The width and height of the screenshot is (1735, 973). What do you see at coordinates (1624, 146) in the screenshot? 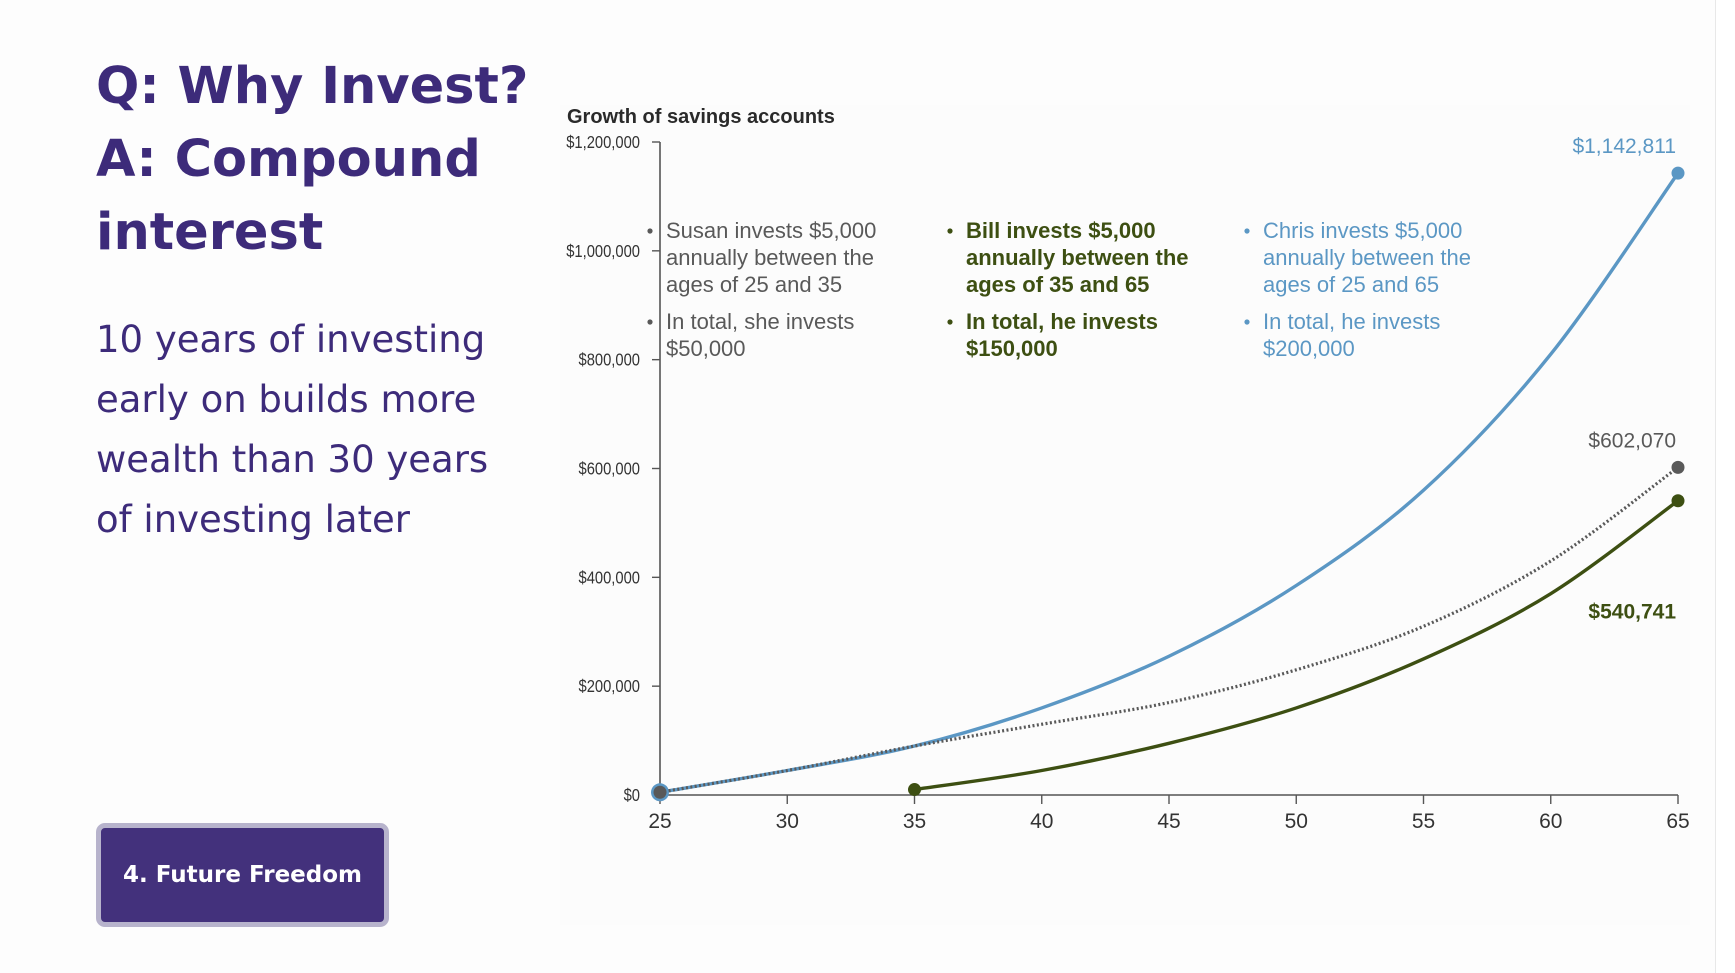
I see `chris-end-label: $1,142,811` at bounding box center [1624, 146].